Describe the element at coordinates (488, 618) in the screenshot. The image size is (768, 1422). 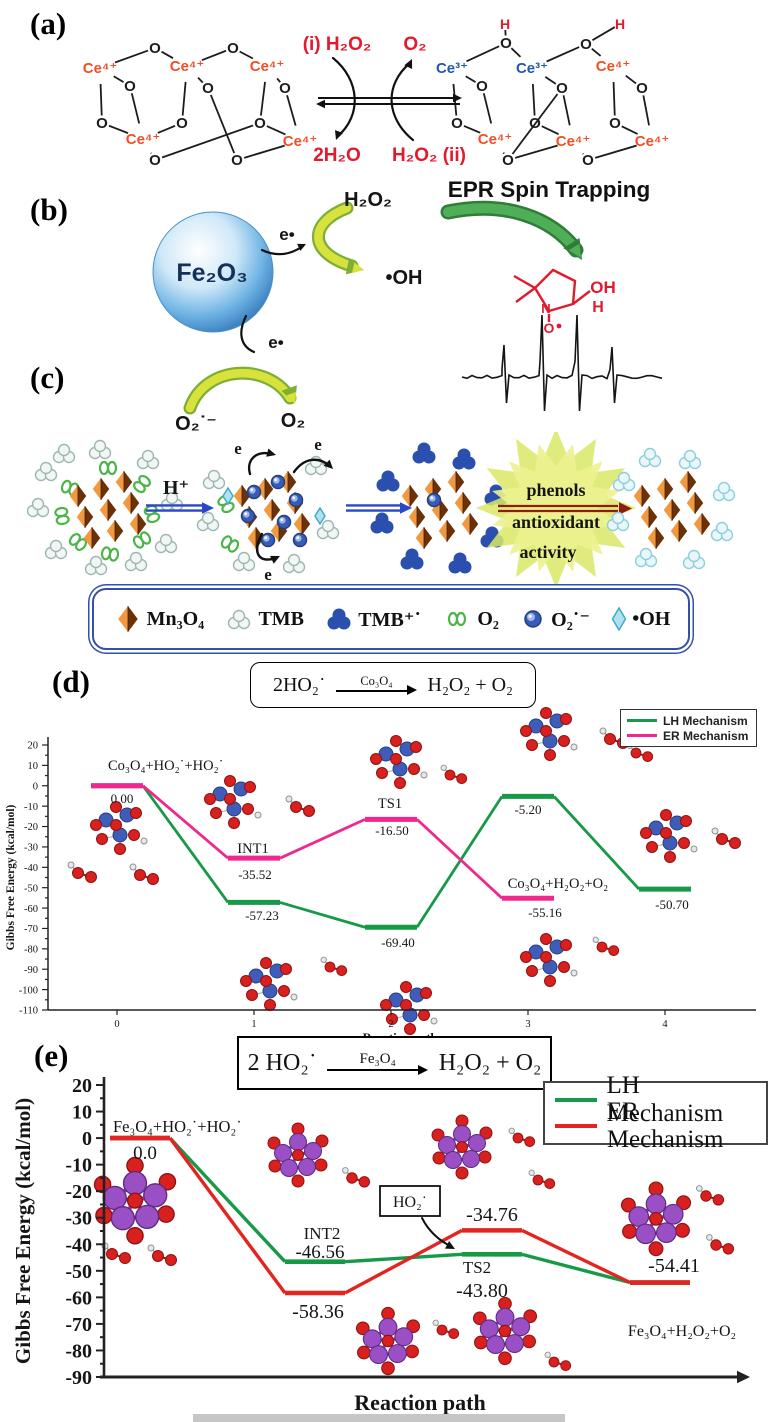
I see `legend-item-label: O₂` at that location.